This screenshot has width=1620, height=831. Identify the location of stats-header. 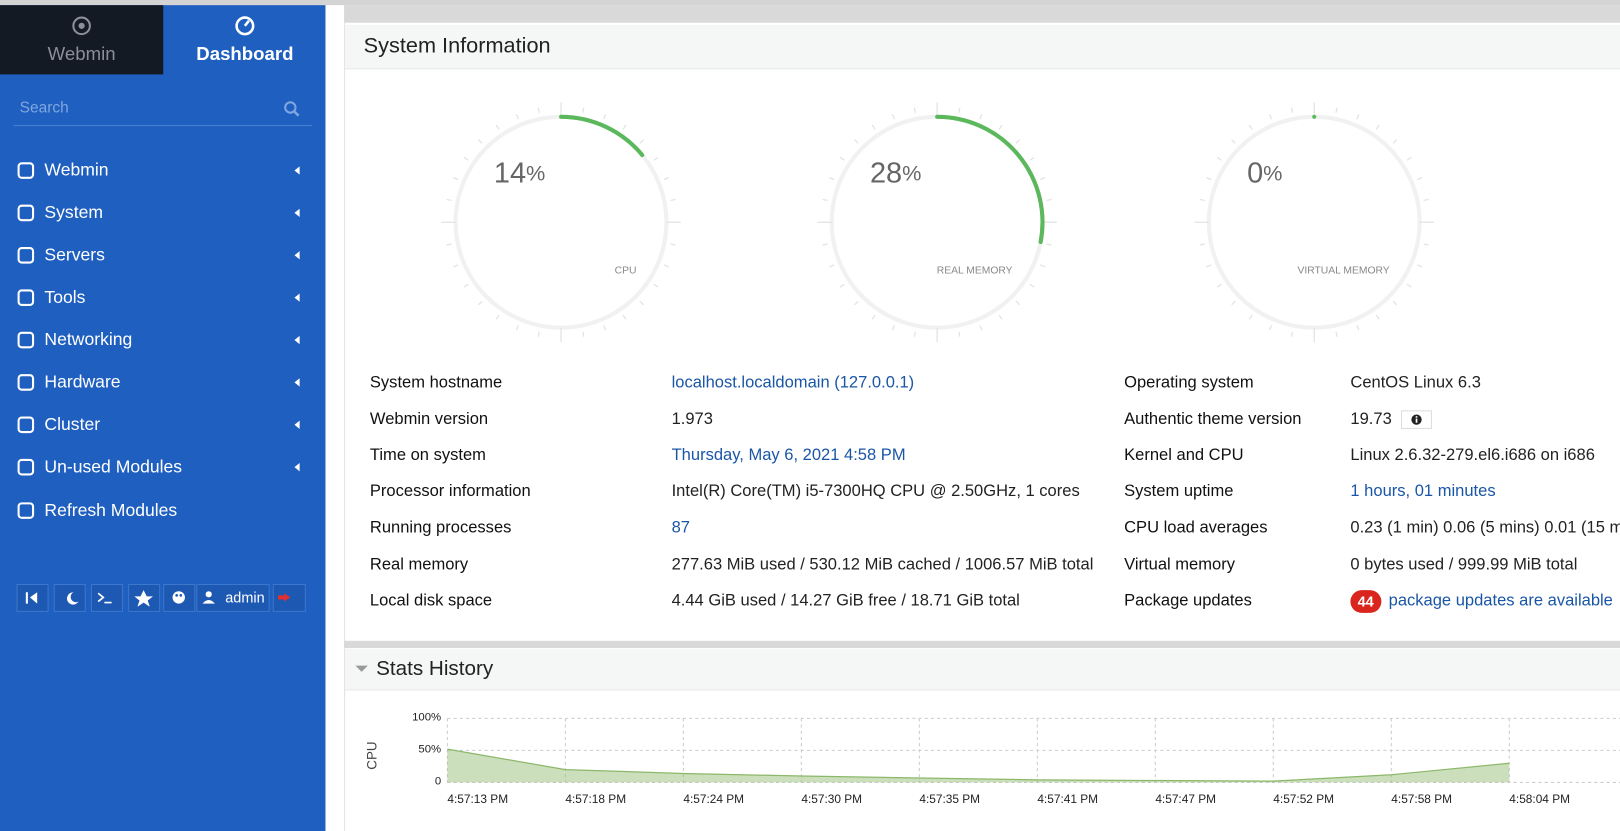
(982, 670).